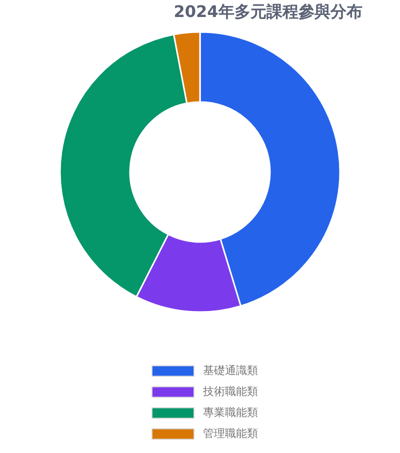 The height and width of the screenshot is (453, 400). What do you see at coordinates (230, 433) in the screenshot?
I see `legend-label: 管理職能類` at bounding box center [230, 433].